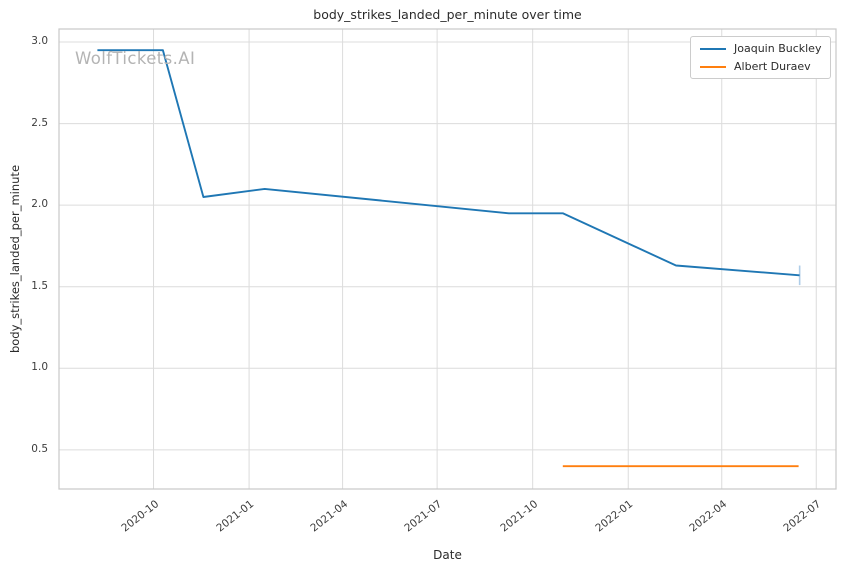 Image resolution: width=846 pixels, height=575 pixels. I want to click on legend: Joaquin Buckley Albert Duraev, so click(761, 57).